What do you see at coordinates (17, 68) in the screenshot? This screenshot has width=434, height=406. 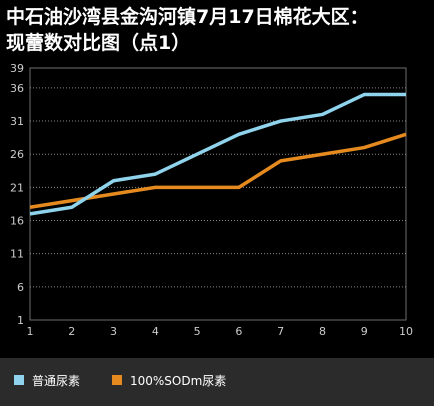 I see `y-tick-label: 39` at bounding box center [17, 68].